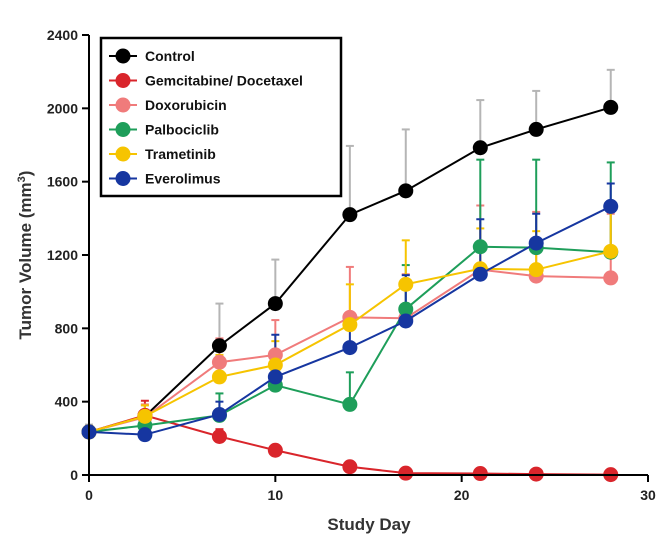 Image resolution: width=671 pixels, height=547 pixels. I want to click on legend-label: Doxorubicin, so click(186, 105).